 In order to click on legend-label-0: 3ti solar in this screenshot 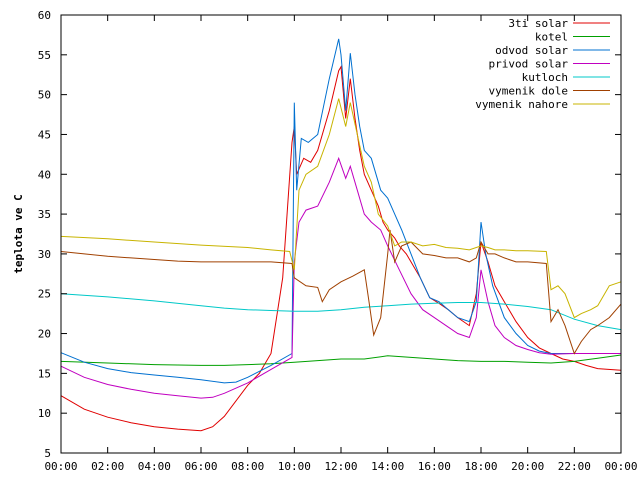, I will do `click(538, 23)`.